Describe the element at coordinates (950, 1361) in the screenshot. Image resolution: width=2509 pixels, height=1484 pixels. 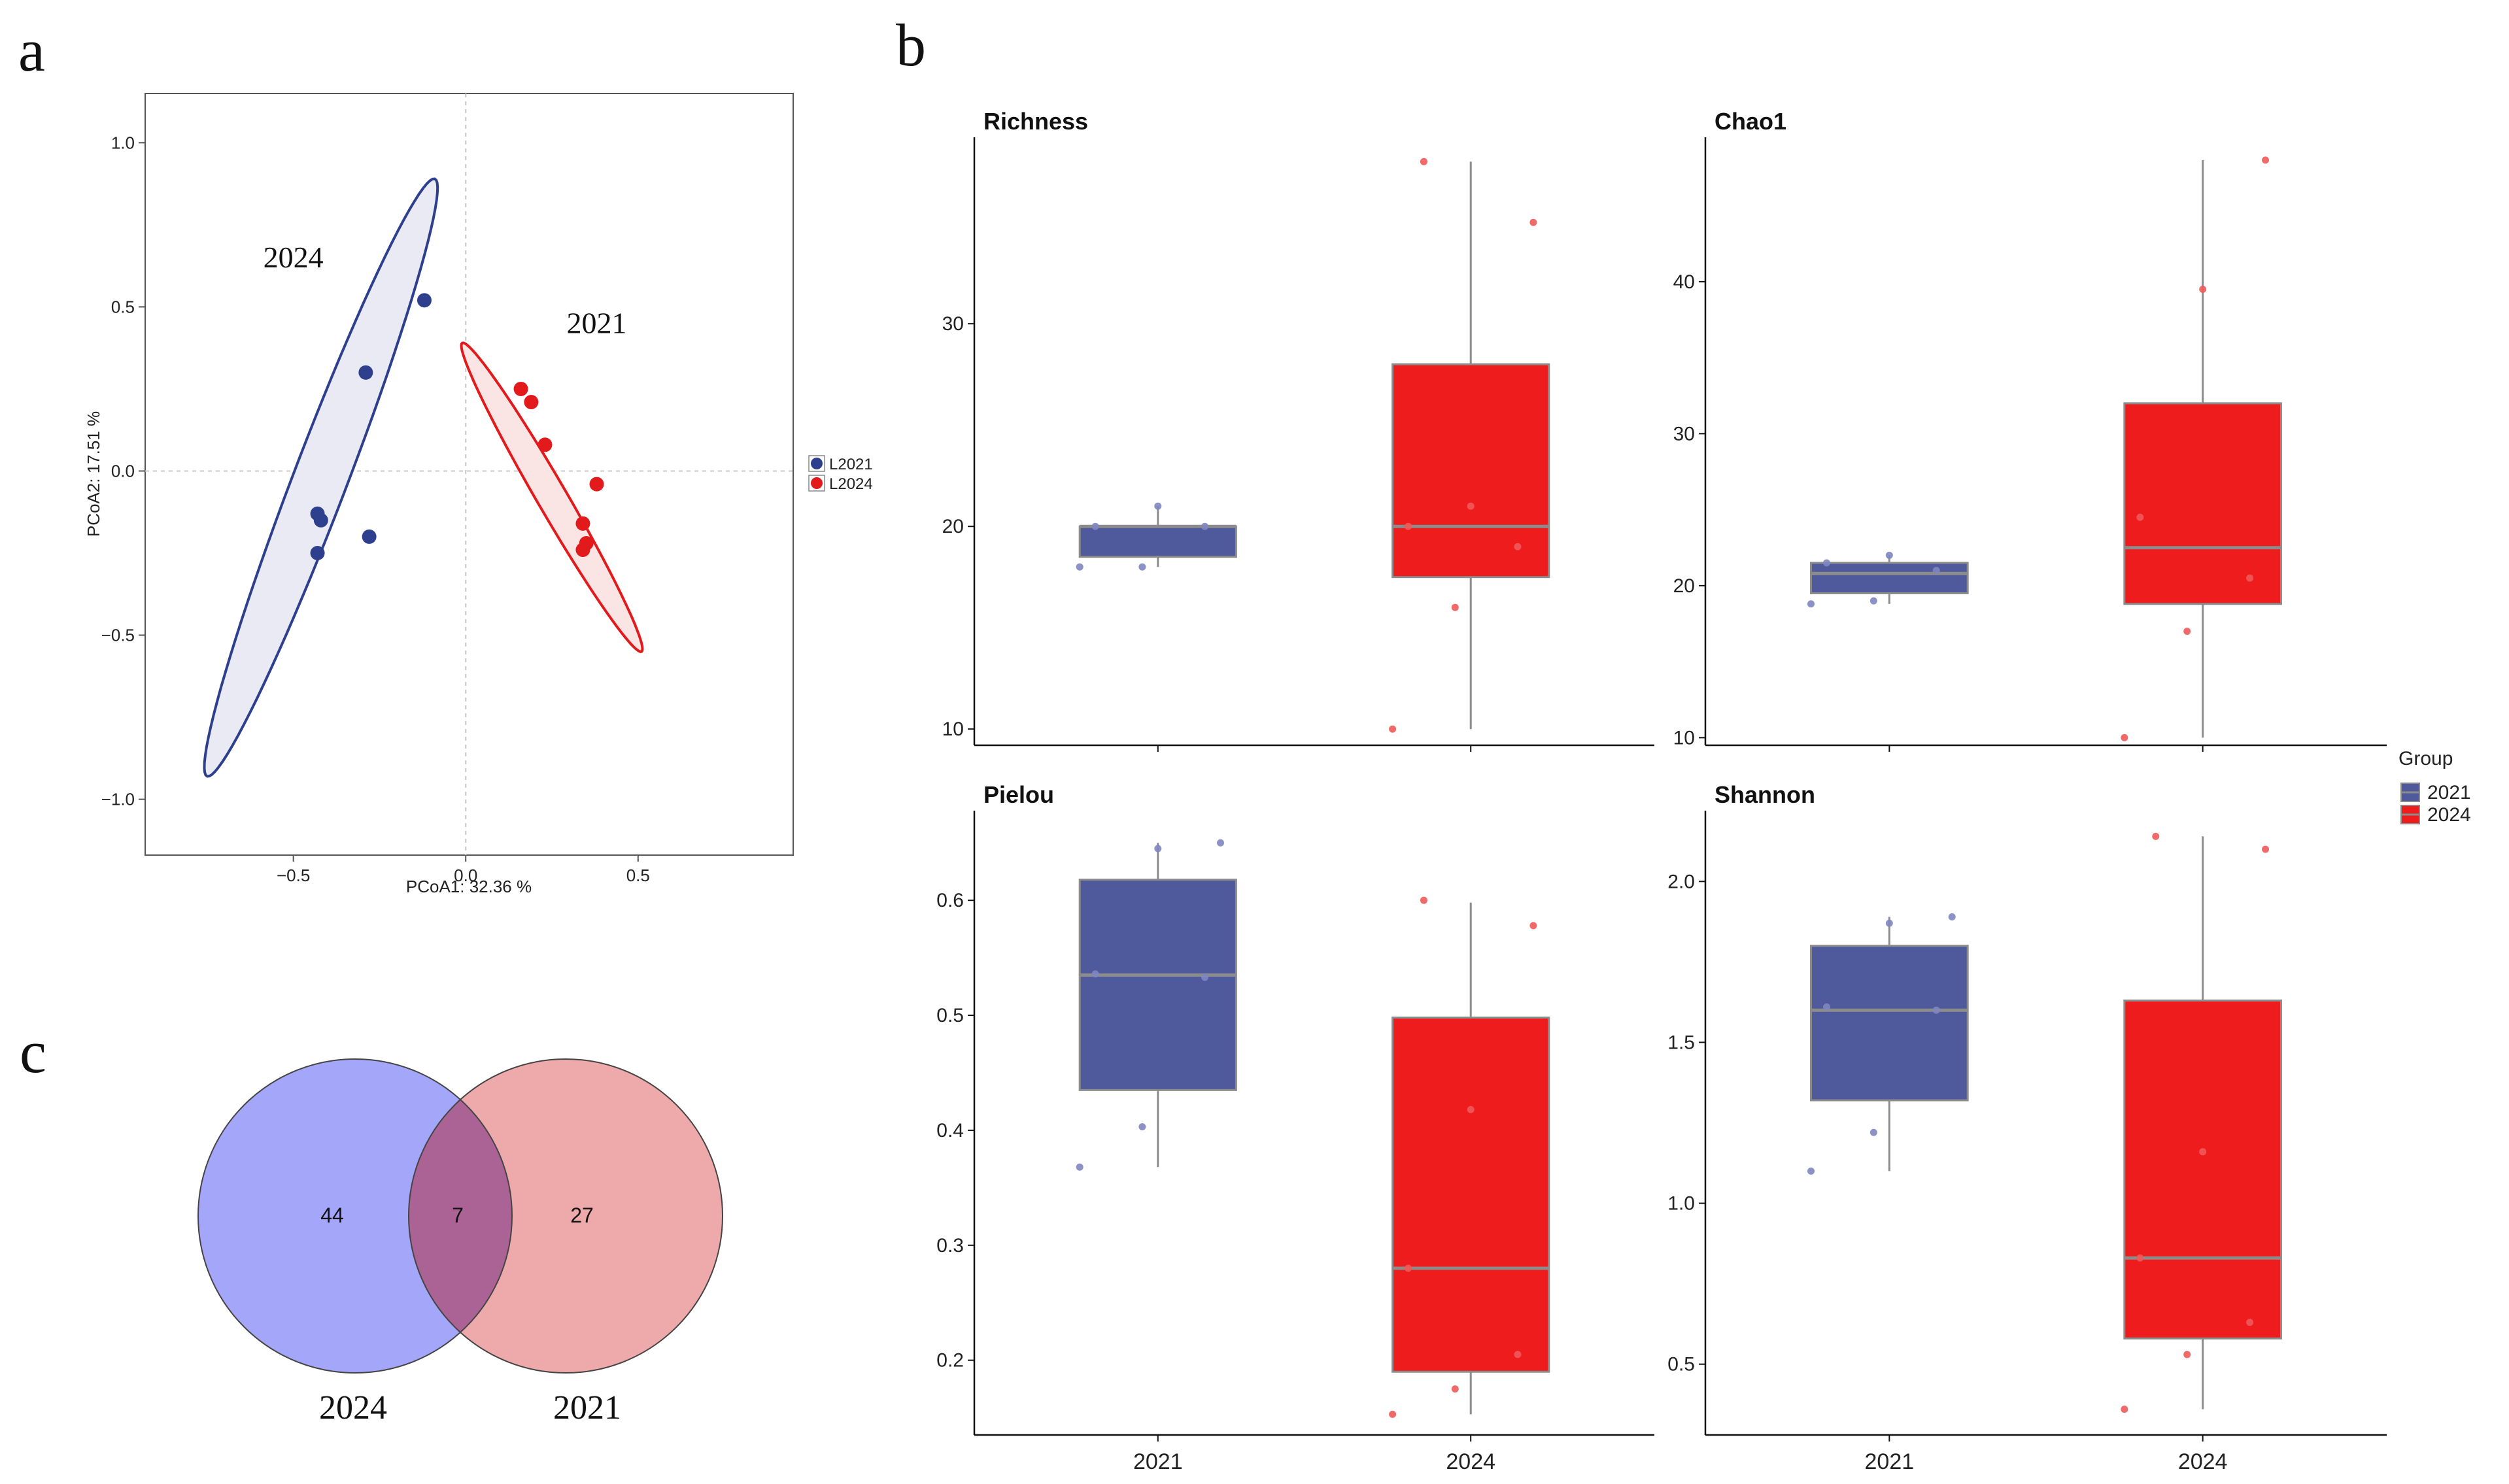
I see `y-tick-label: 0.2` at that location.